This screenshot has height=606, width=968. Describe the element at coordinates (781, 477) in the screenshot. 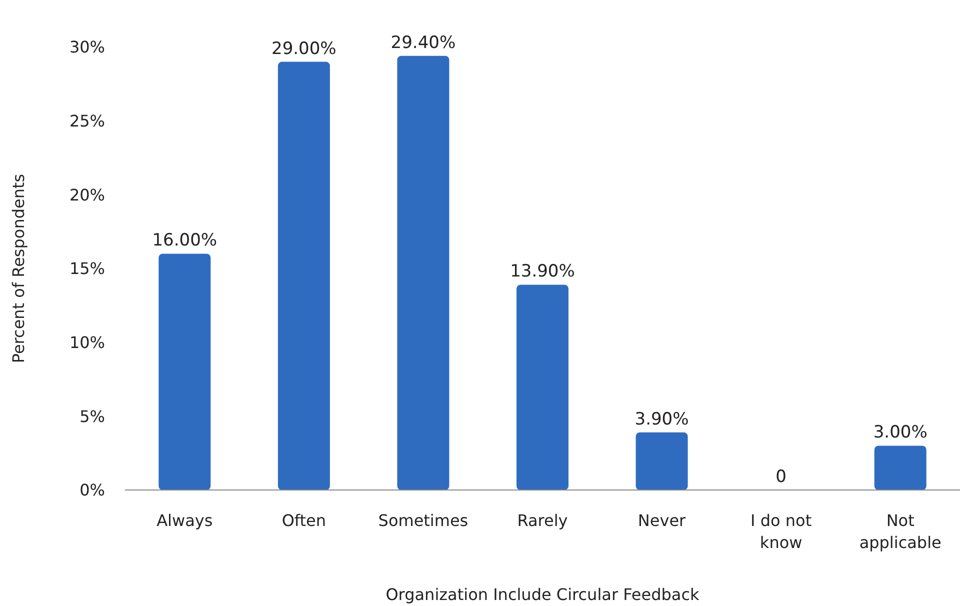

I see `data-label: 0` at that location.